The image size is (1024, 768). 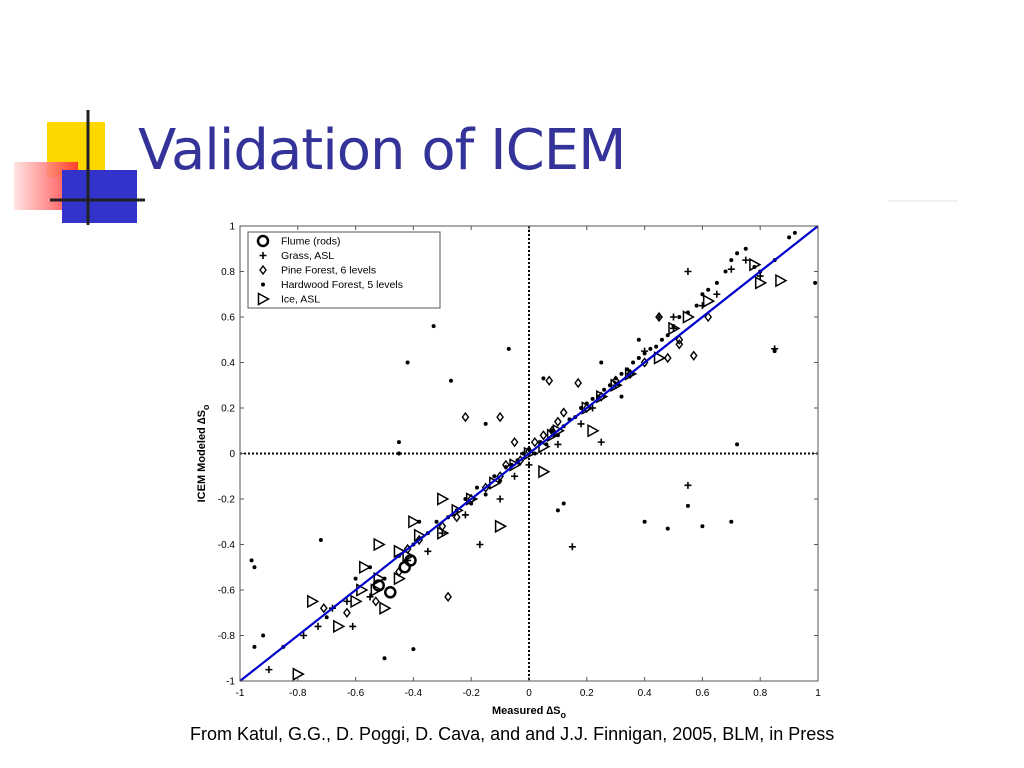 What do you see at coordinates (382, 150) in the screenshot?
I see `slide-title: Validation of ICEM` at bounding box center [382, 150].